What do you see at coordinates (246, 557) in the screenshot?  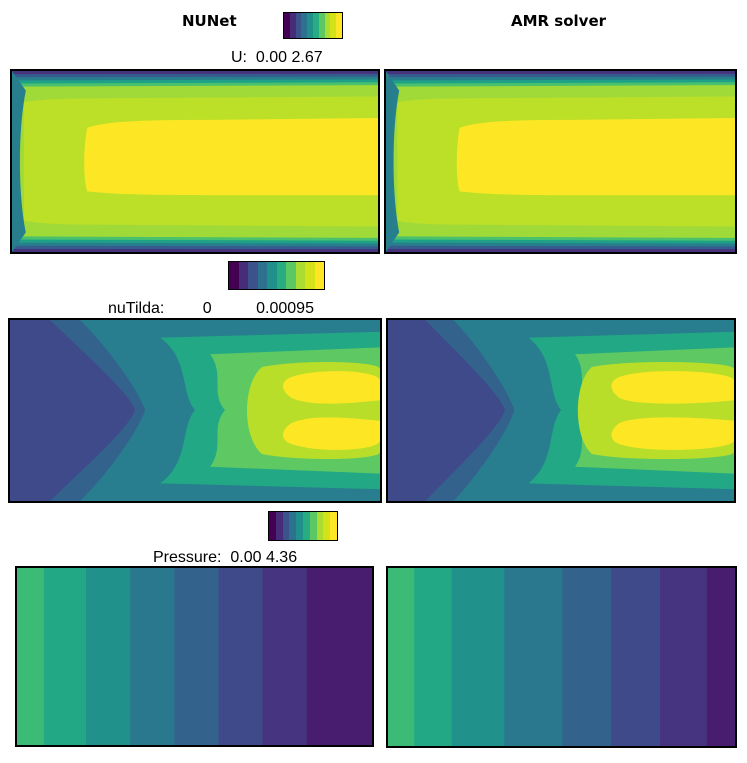 I see `pressure-min-value: 0.00` at bounding box center [246, 557].